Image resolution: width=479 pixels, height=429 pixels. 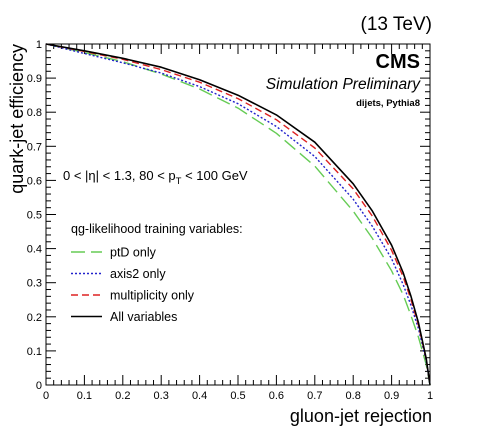 I want to click on y-tick-label: 0.5, so click(x=34, y=216).